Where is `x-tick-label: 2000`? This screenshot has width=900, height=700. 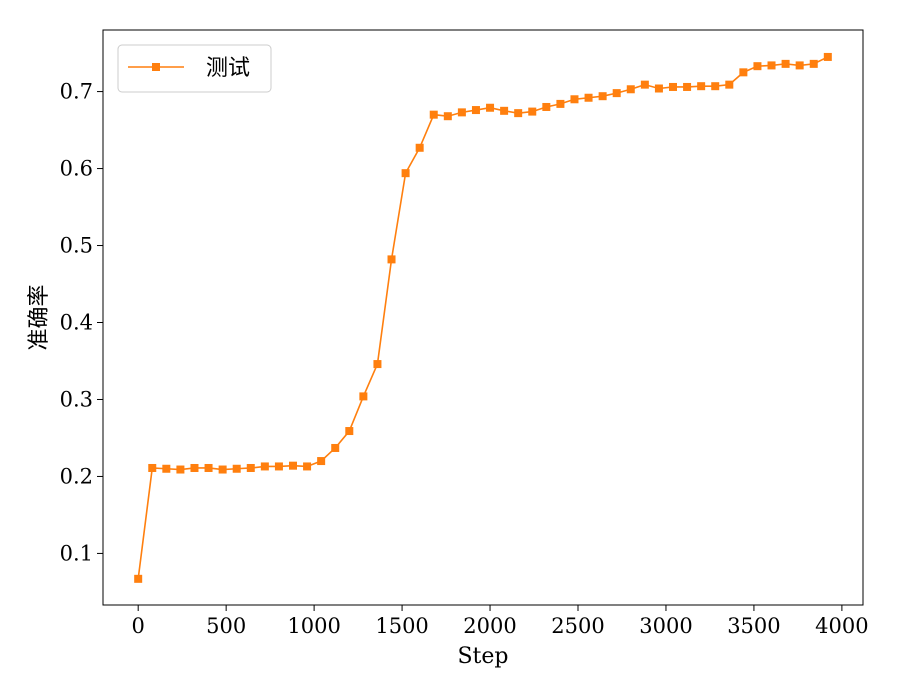 x-tick-label: 2000 is located at coordinates (489, 626).